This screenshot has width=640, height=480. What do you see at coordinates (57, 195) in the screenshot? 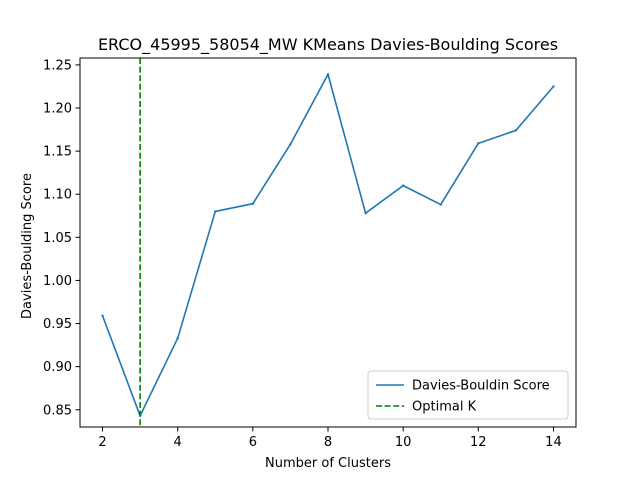
I see `y-tick-label: 1.10` at bounding box center [57, 195].